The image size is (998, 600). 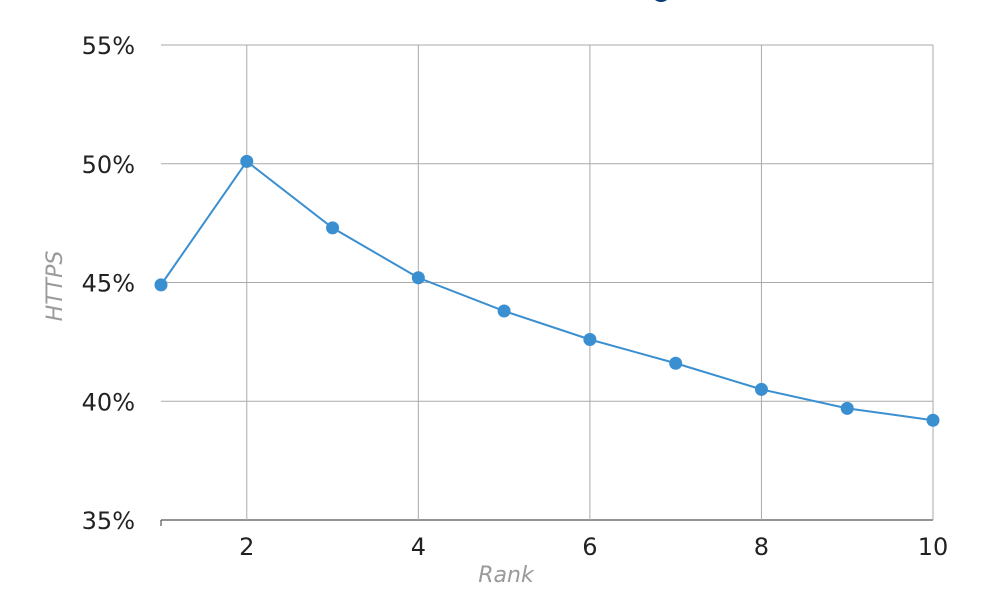 I want to click on legend-marker-dot, so click(x=661, y=1).